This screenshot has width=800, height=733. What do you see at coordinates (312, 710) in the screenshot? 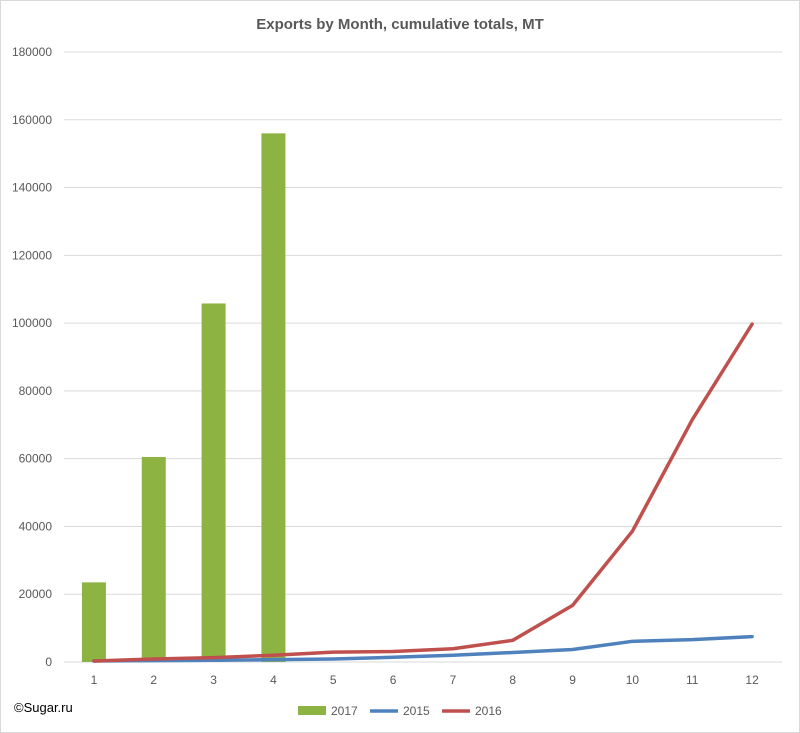
I see `legend-swatch-2017` at bounding box center [312, 710].